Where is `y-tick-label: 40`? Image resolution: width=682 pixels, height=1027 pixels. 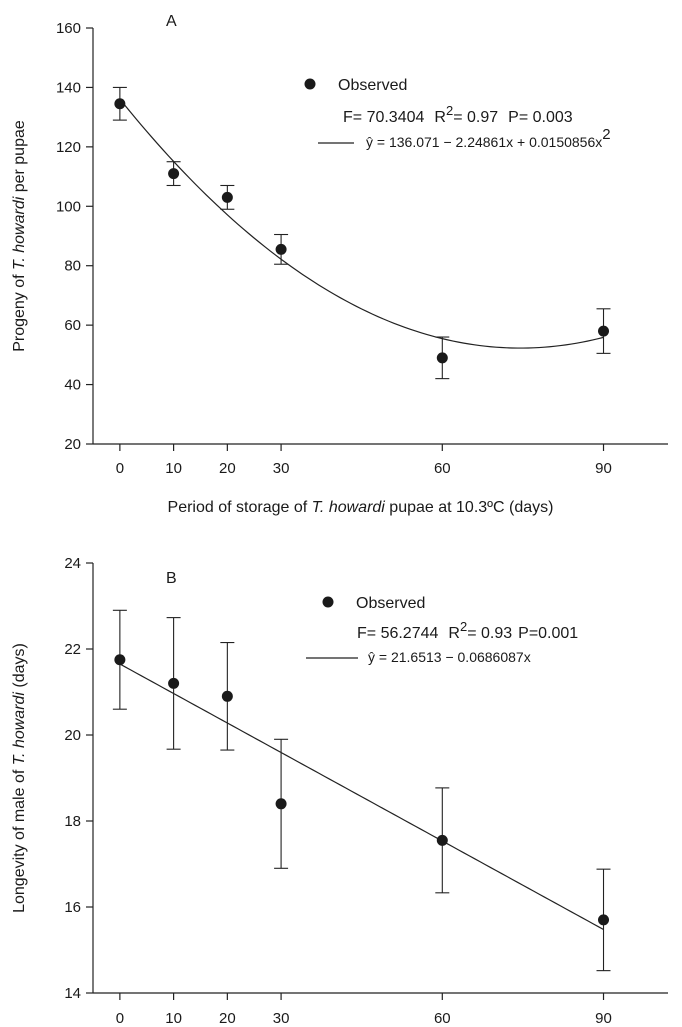 y-tick-label: 40 is located at coordinates (72, 385).